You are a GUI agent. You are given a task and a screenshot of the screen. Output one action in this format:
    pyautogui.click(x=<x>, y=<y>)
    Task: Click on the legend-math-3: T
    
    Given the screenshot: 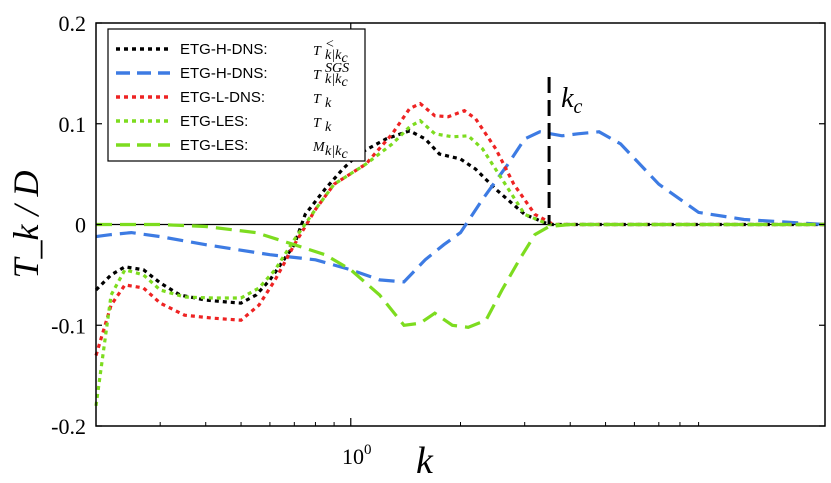 What is the action you would take?
    pyautogui.click(x=317, y=99)
    